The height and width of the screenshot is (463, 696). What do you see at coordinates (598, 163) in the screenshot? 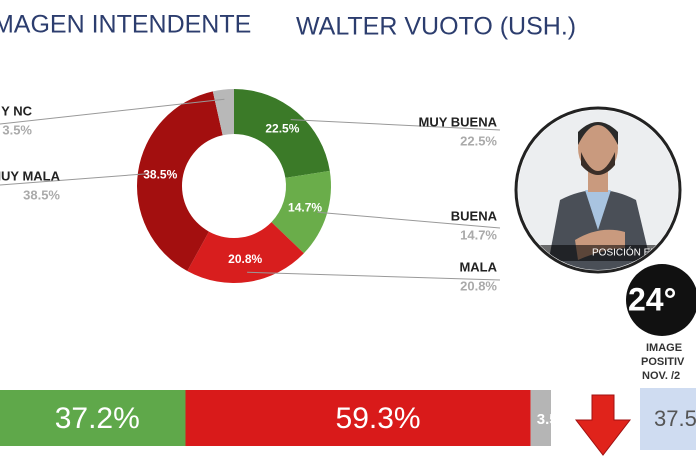
I see `beard` at bounding box center [598, 163].